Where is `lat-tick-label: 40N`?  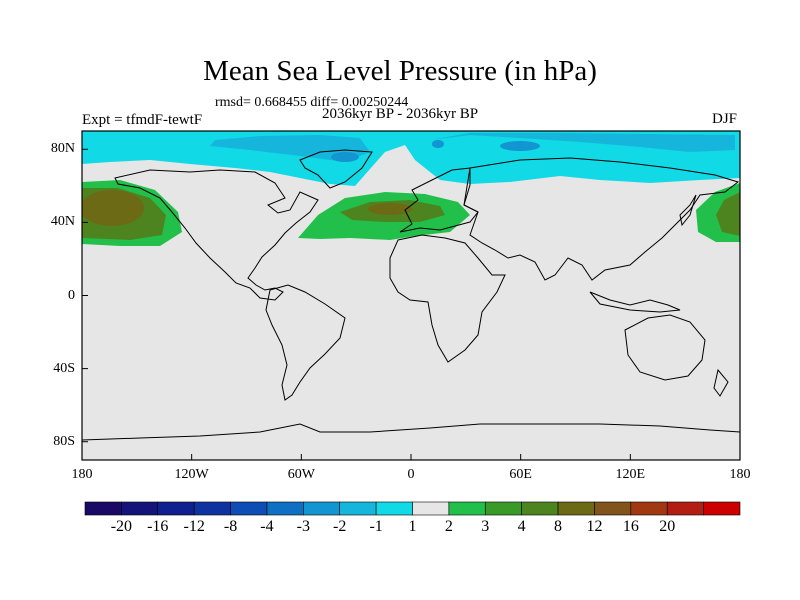 lat-tick-label: 40N is located at coordinates (62, 222).